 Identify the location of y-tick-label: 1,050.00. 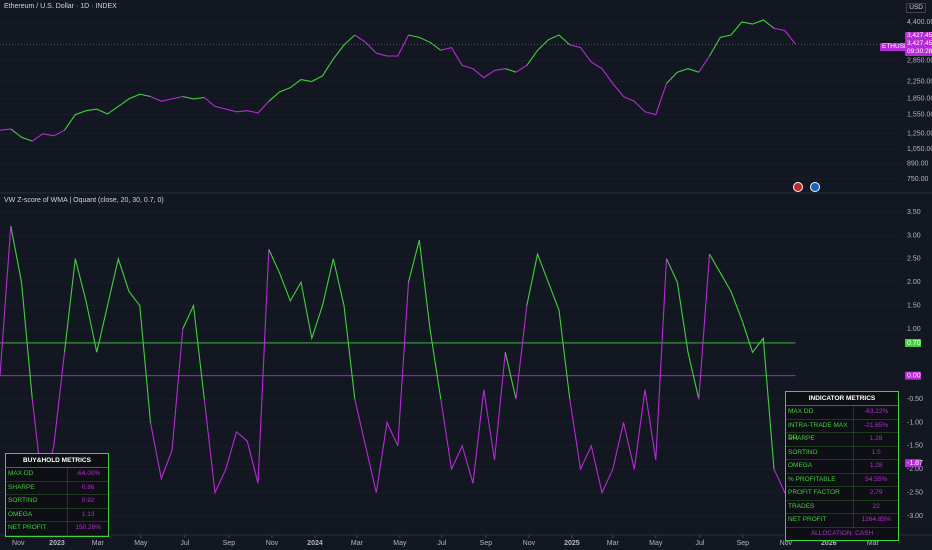
(919, 149).